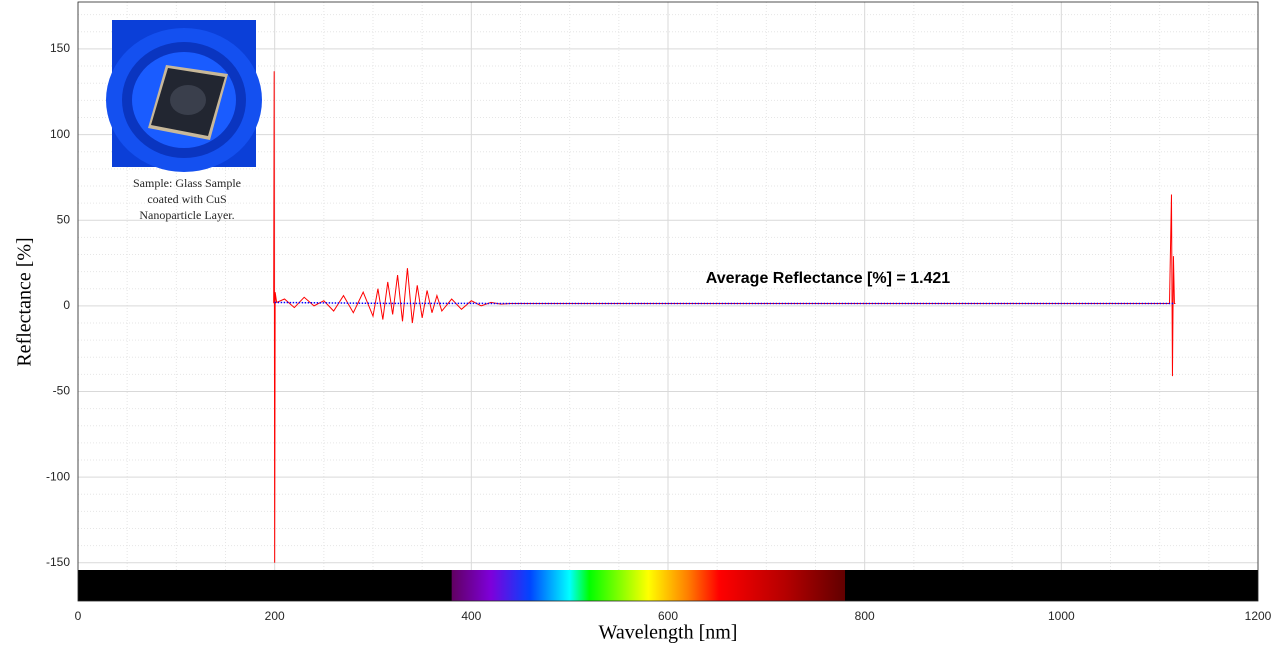  Describe the element at coordinates (275, 616) in the screenshot. I see `x-tick-label: 200` at that location.